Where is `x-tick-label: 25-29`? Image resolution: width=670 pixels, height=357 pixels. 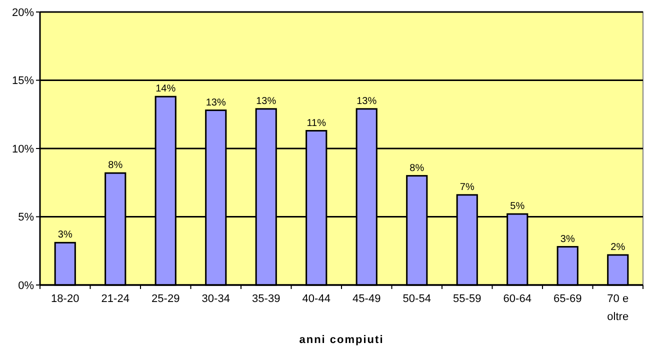 x-tick-label: 25-29 is located at coordinates (166, 299).